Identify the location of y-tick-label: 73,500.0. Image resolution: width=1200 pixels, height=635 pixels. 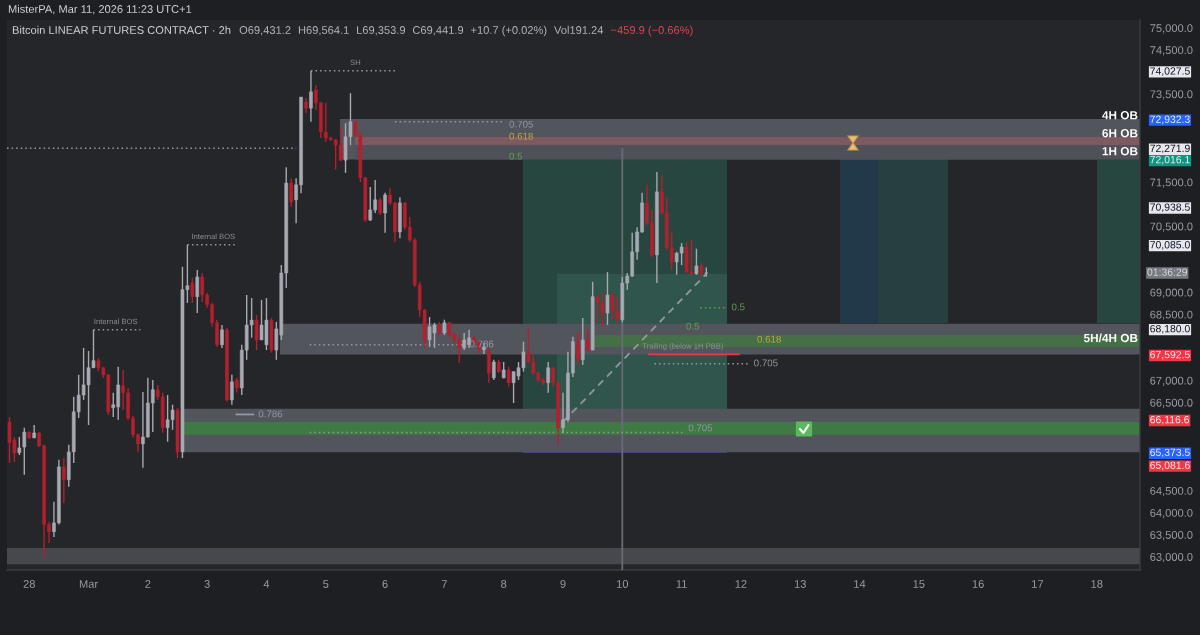
(1171, 95).